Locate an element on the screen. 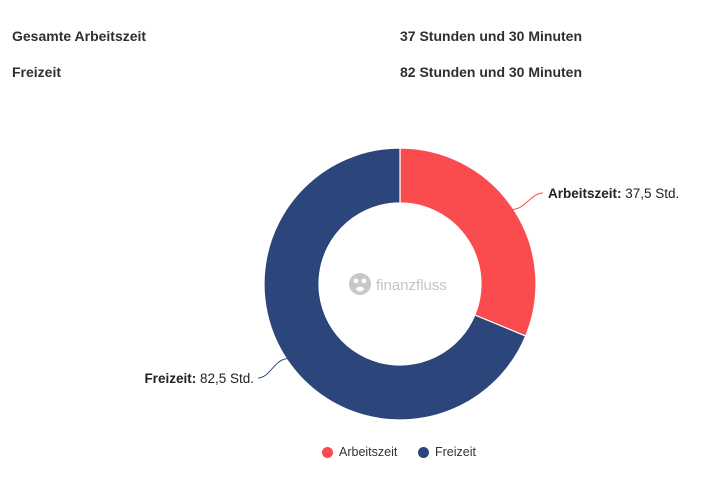 This screenshot has width=720, height=483. summary-value: 37 Stunden und 30 Minuten is located at coordinates (491, 36).